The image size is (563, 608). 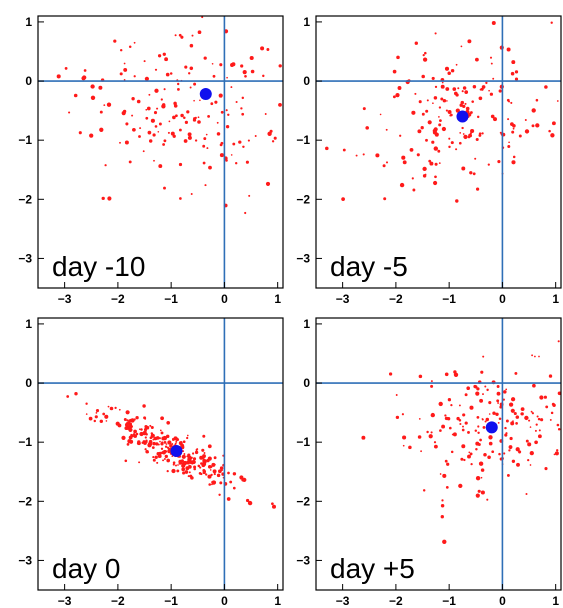 I want to click on y-tick-label: 1, so click(x=306, y=324).